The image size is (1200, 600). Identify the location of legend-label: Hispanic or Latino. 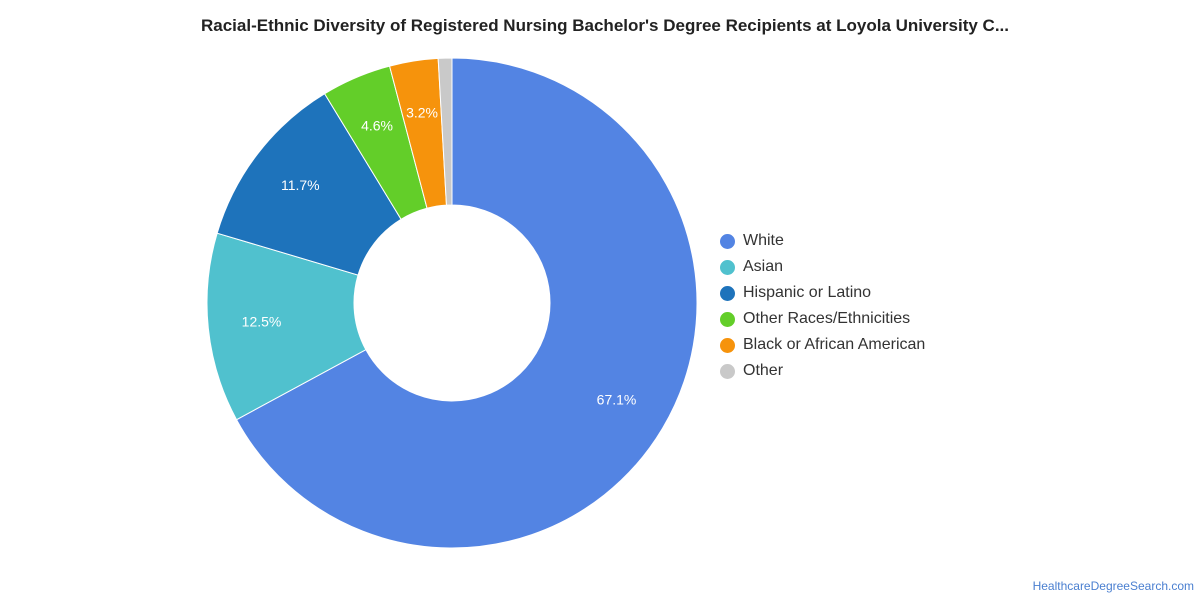
(807, 292).